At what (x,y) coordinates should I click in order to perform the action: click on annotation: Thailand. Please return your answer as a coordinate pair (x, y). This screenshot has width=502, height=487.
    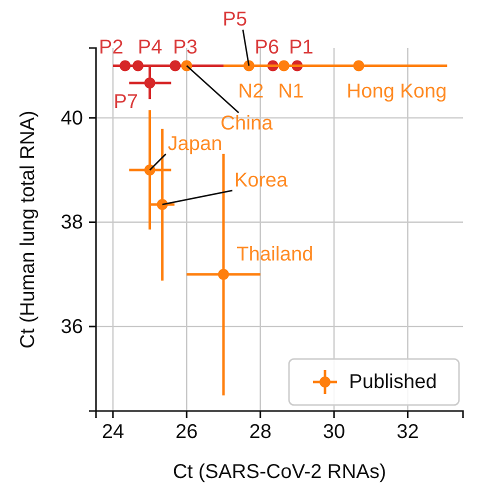
    Looking at the image, I should click on (275, 254).